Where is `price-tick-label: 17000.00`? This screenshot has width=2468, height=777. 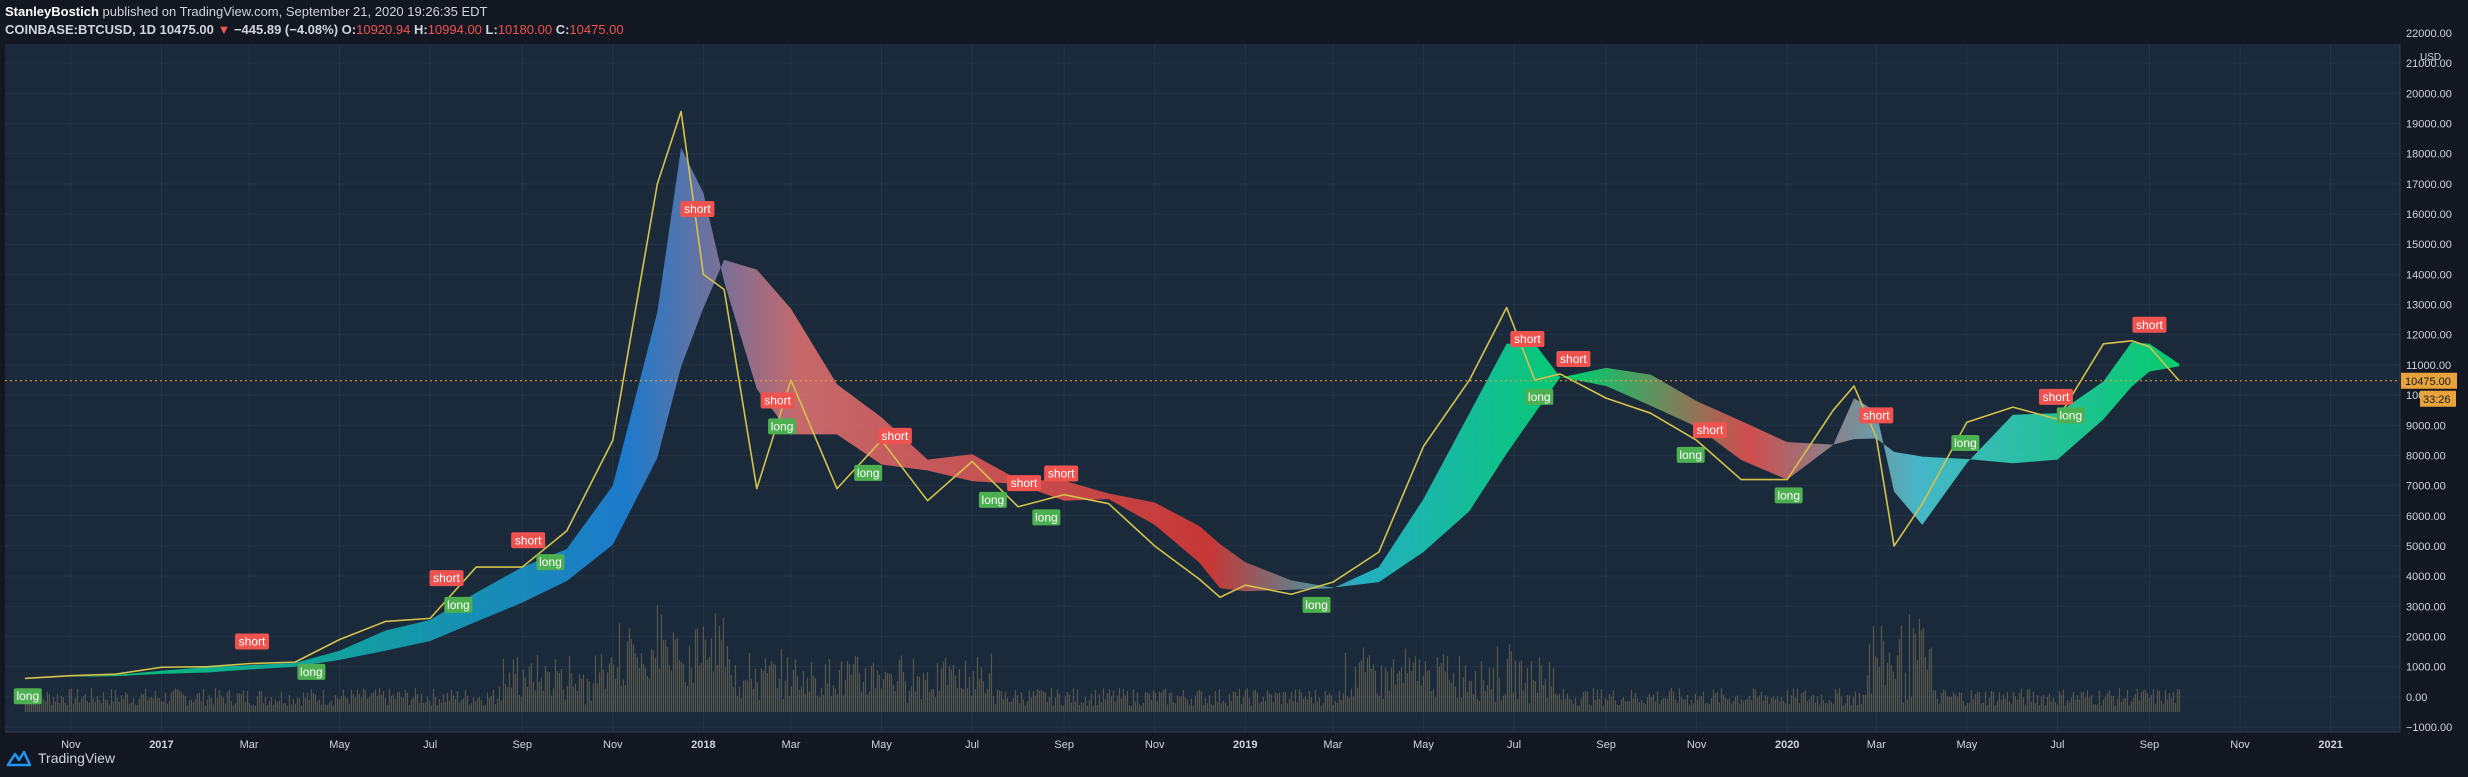 price-tick-label: 17000.00 is located at coordinates (2429, 185).